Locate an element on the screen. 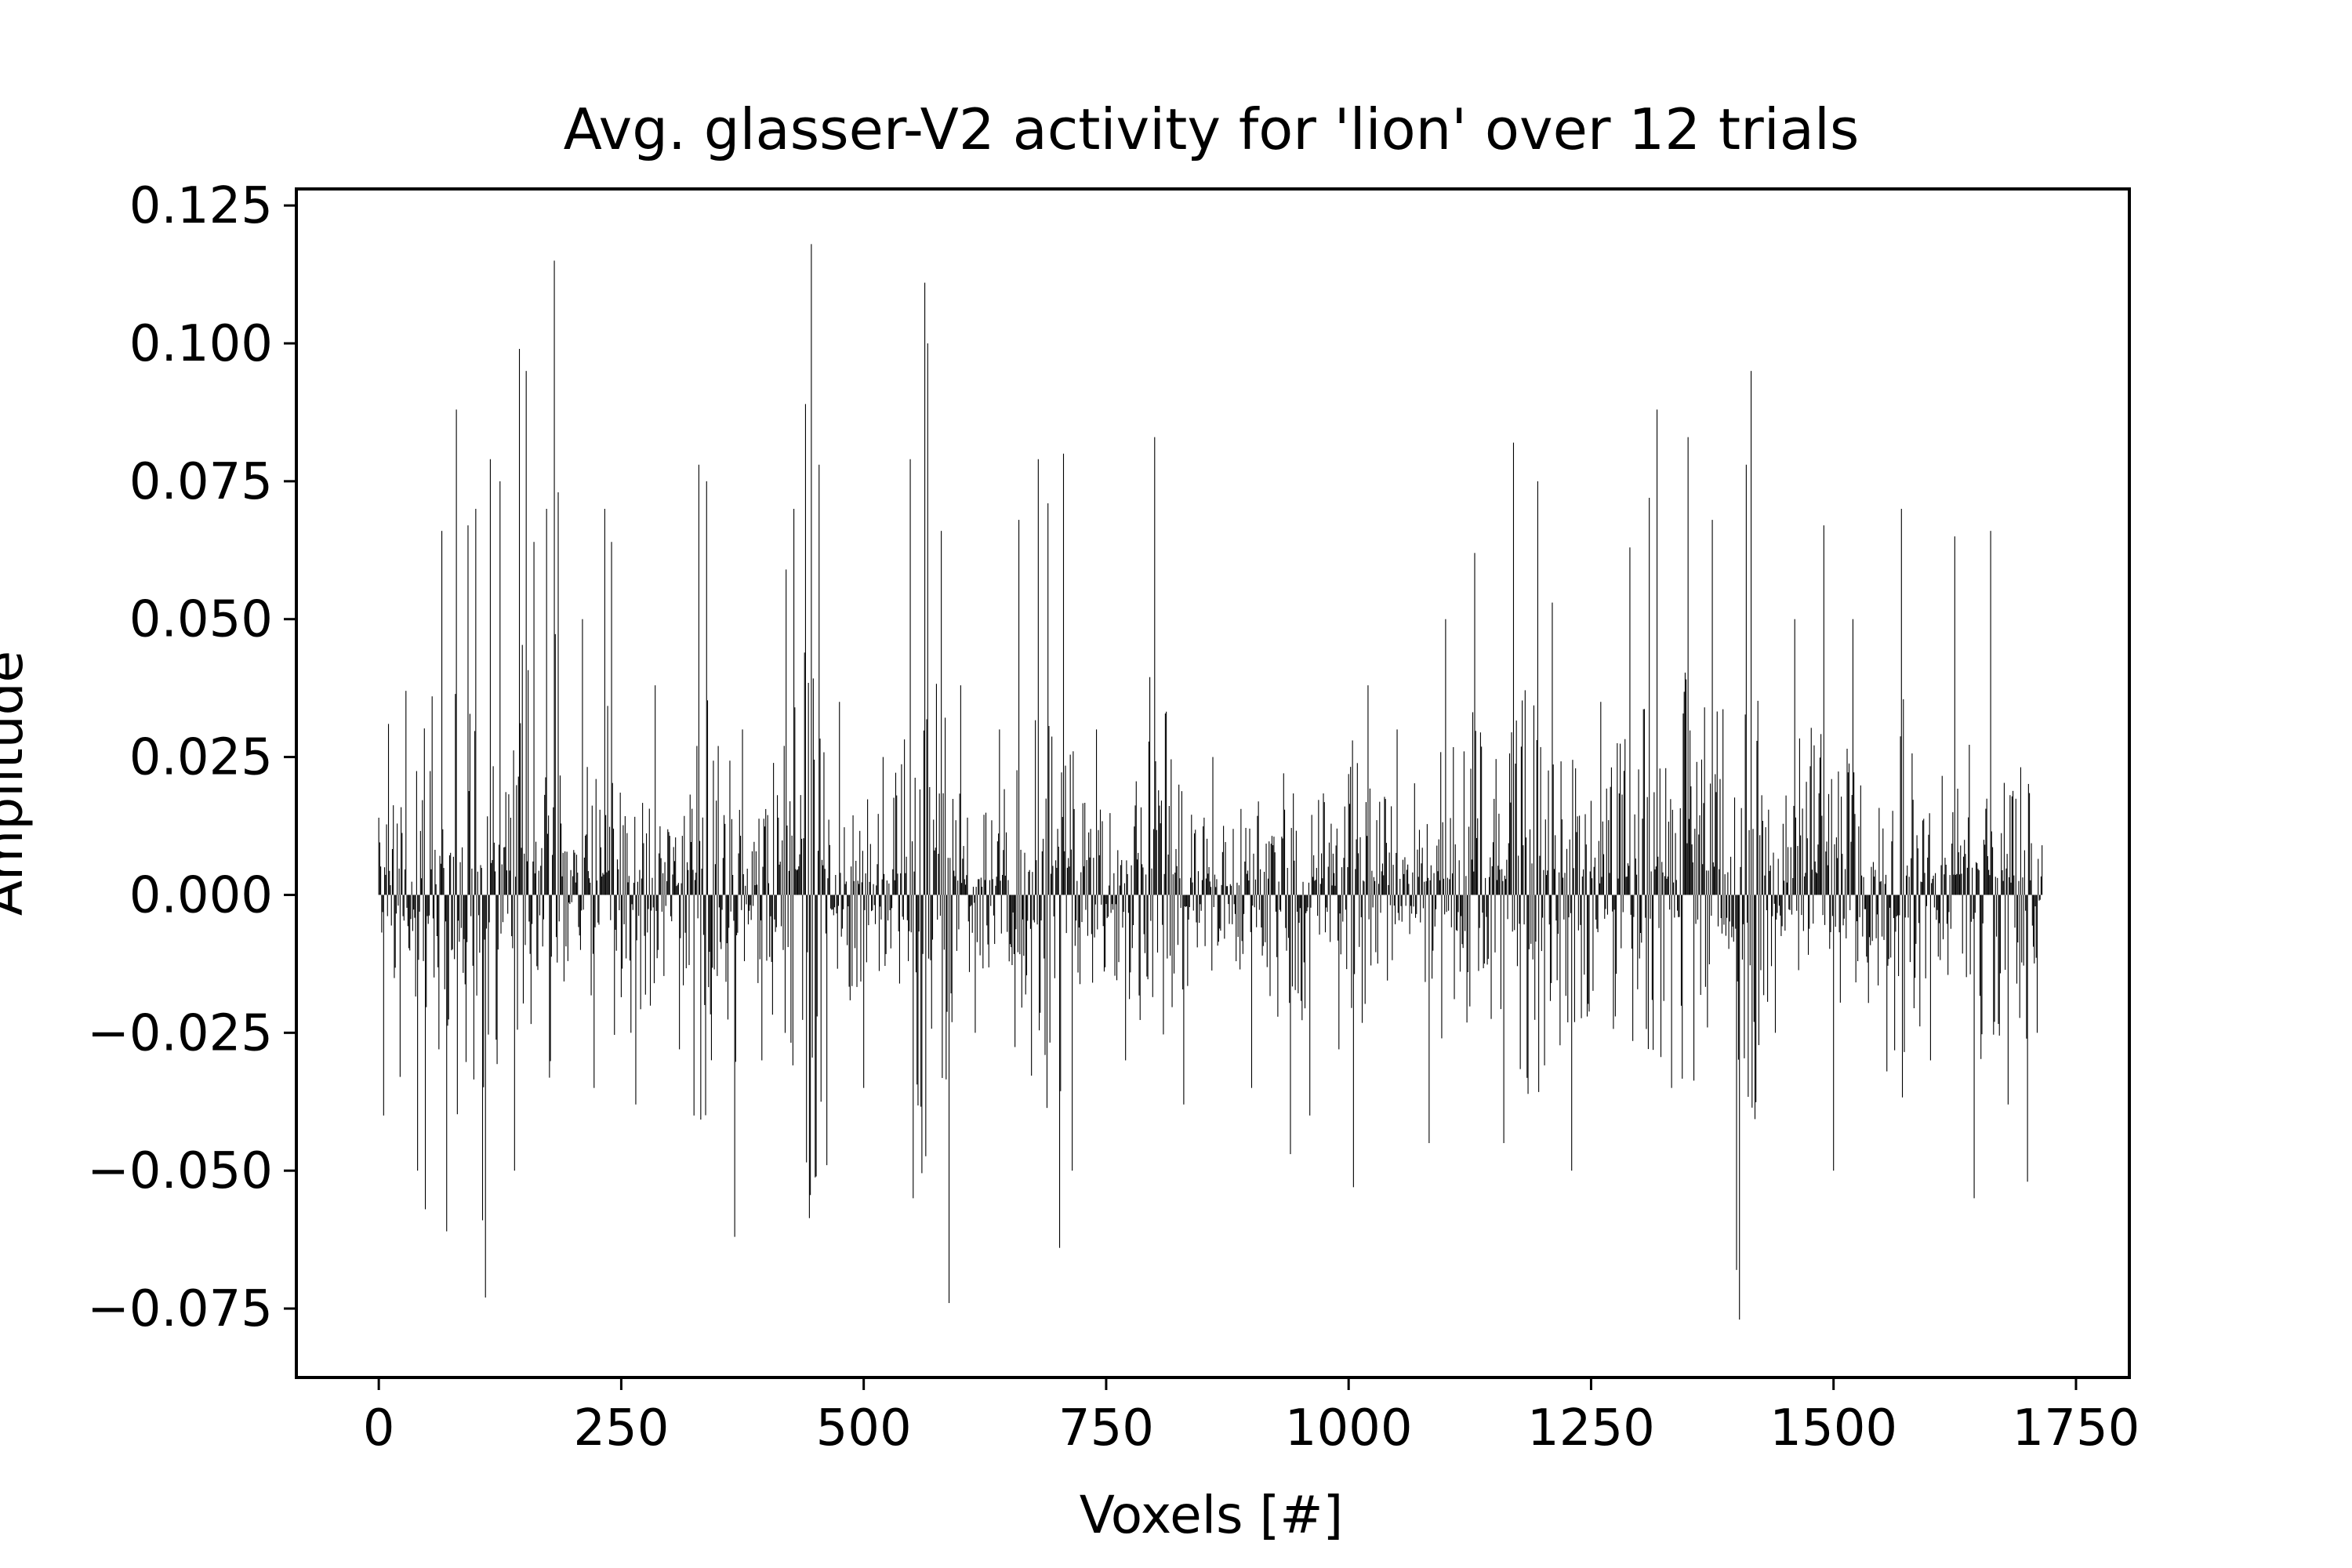 The width and height of the screenshot is (2352, 1568). y-axis-label: Amplitude is located at coordinates (17, 783).